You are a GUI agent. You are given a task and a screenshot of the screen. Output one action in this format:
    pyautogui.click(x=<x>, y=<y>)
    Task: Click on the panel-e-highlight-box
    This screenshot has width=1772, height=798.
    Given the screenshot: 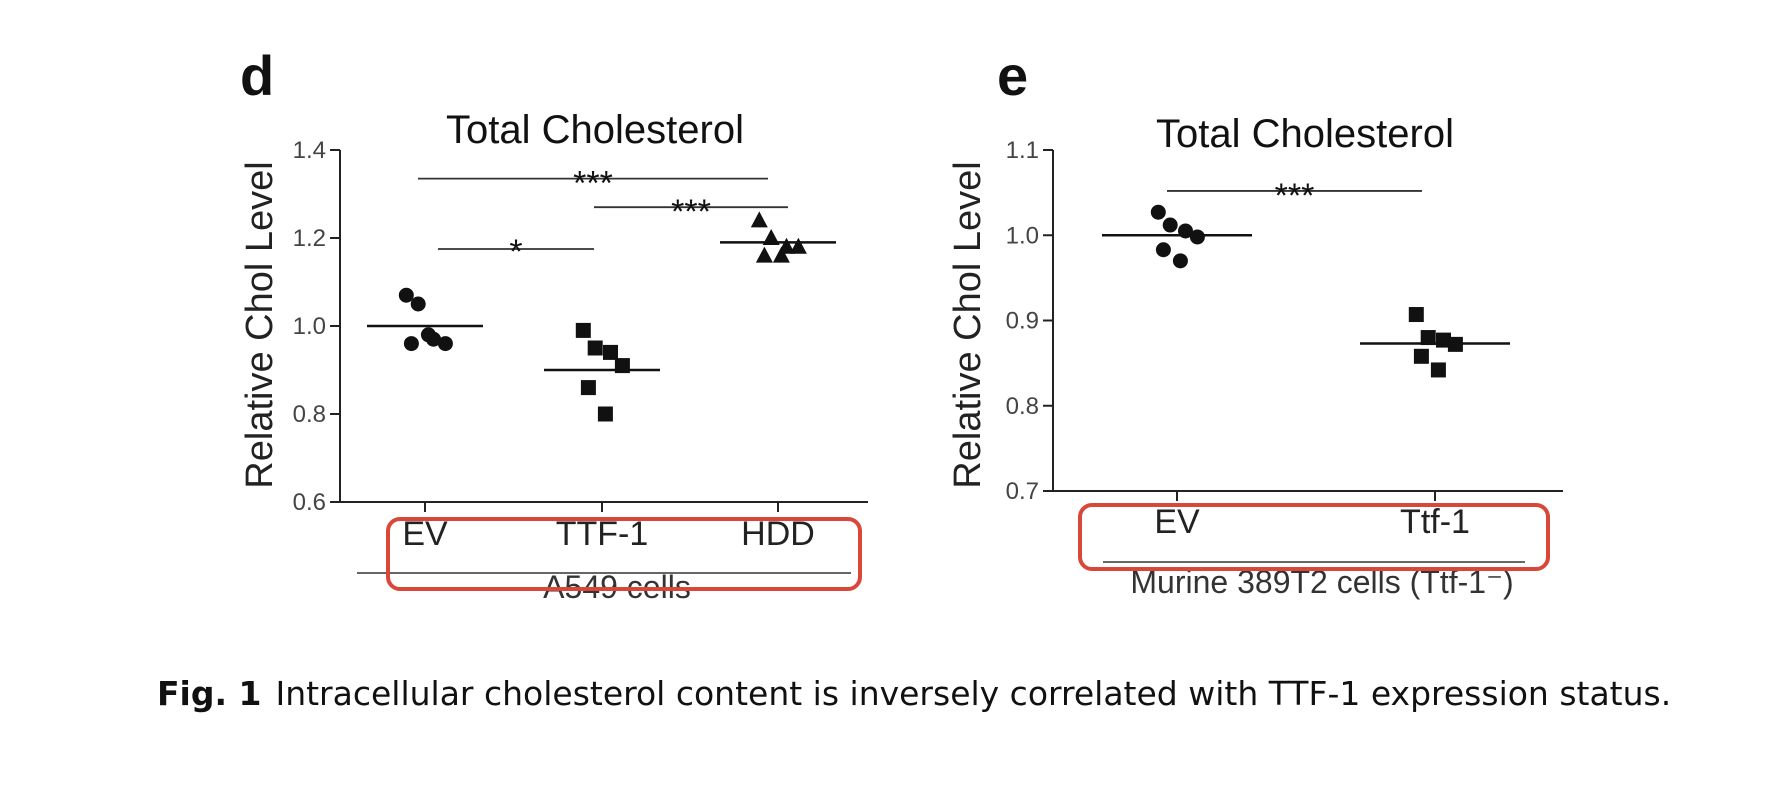 What is the action you would take?
    pyautogui.click(x=1314, y=537)
    